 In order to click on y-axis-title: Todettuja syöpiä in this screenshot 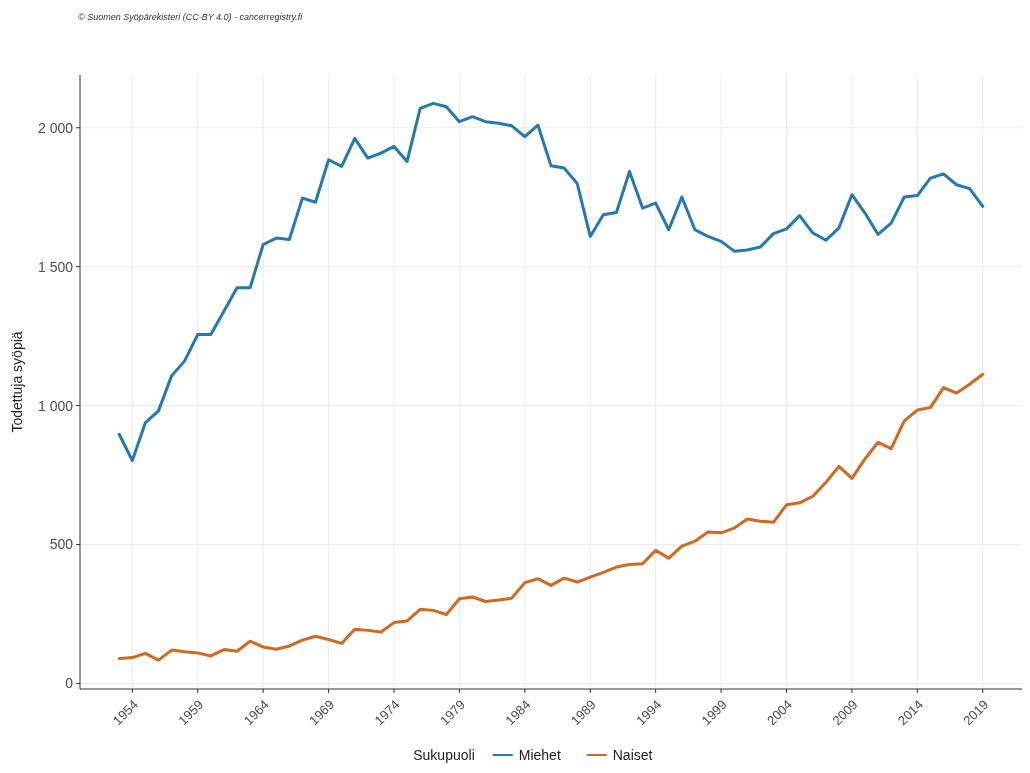, I will do `click(17, 382)`.